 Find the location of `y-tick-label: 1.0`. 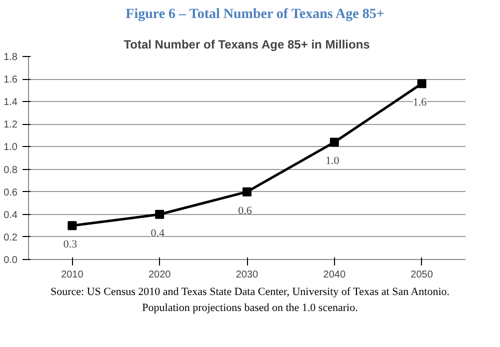

y-tick-label: 1.0 is located at coordinates (11, 148).